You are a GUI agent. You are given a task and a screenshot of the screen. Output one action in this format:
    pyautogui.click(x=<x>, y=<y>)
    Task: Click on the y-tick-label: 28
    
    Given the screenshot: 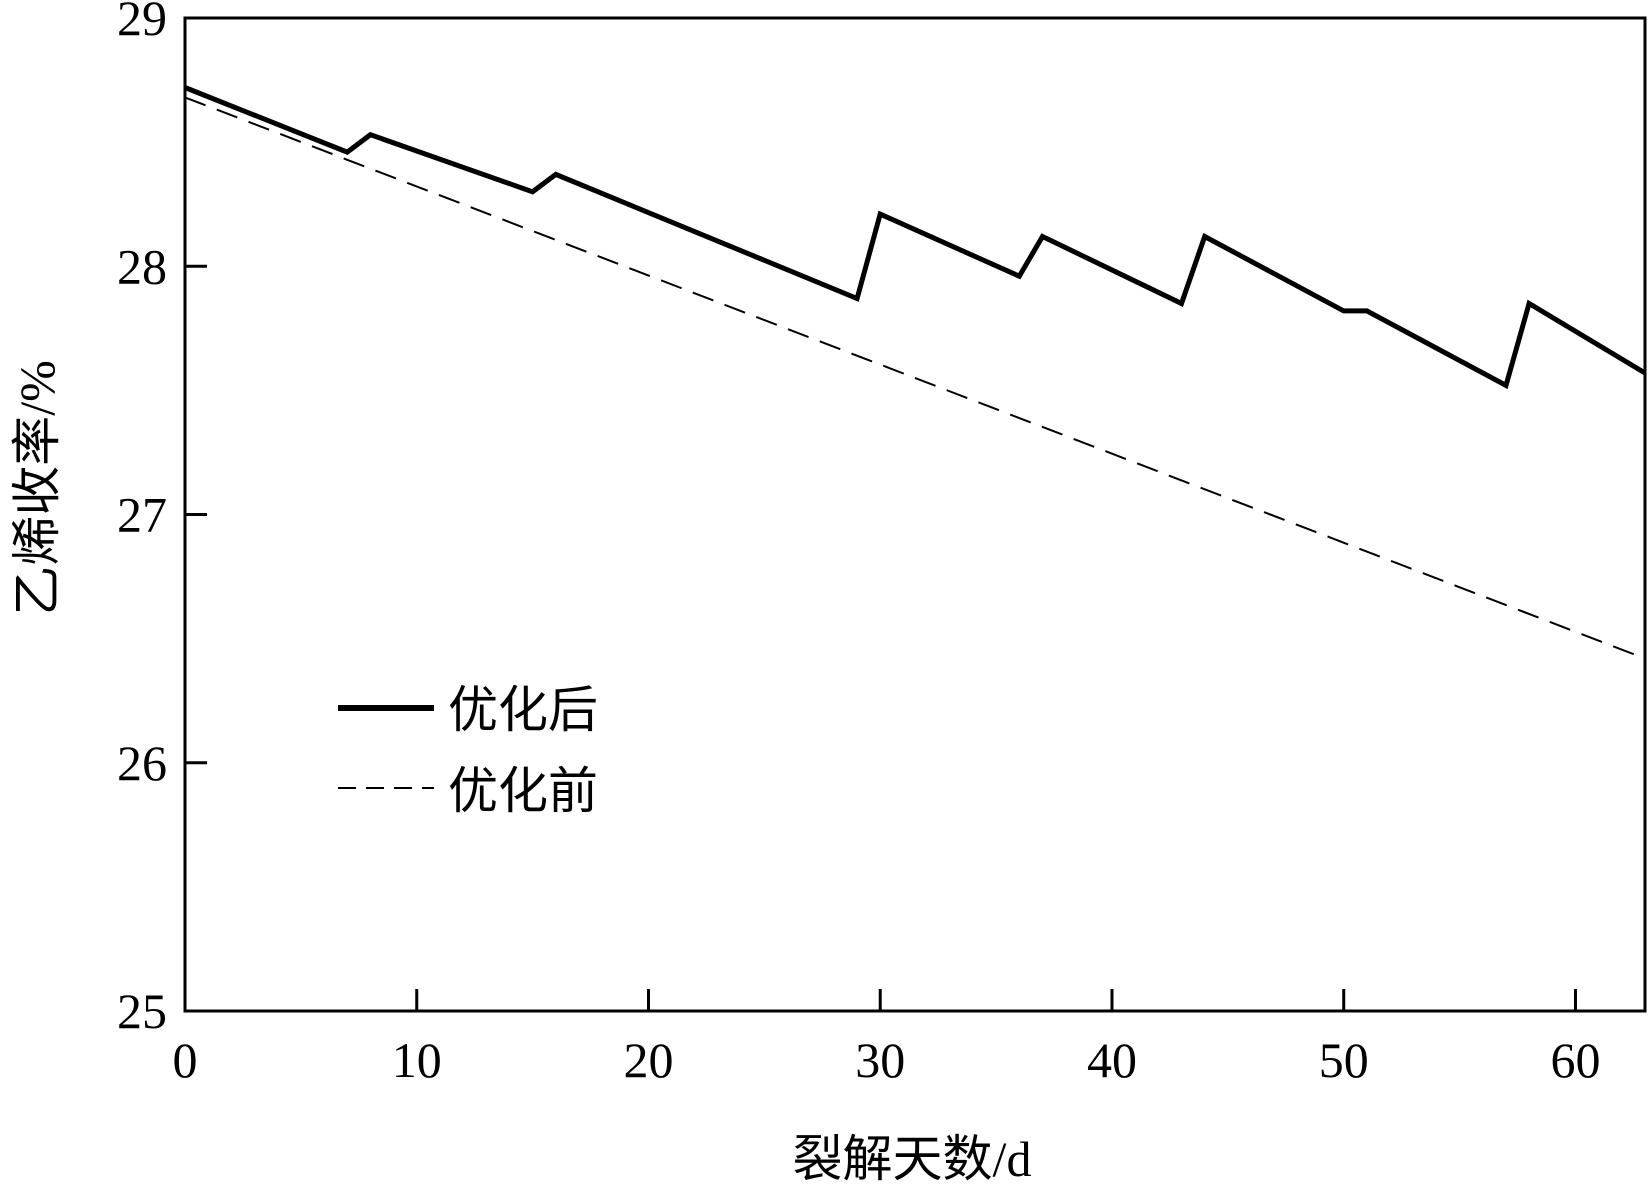 What is the action you would take?
    pyautogui.click(x=142, y=266)
    